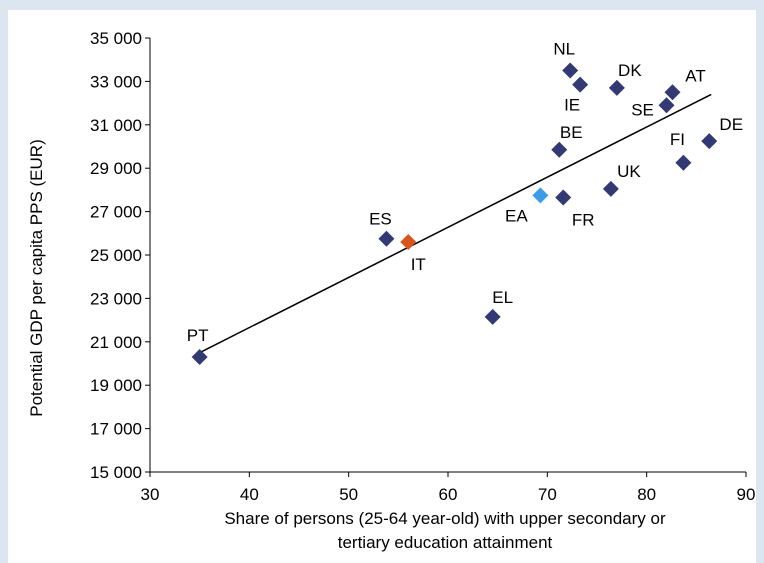 The width and height of the screenshot is (764, 563). Describe the element at coordinates (492, 316) in the screenshot. I see `data-point-el` at that location.